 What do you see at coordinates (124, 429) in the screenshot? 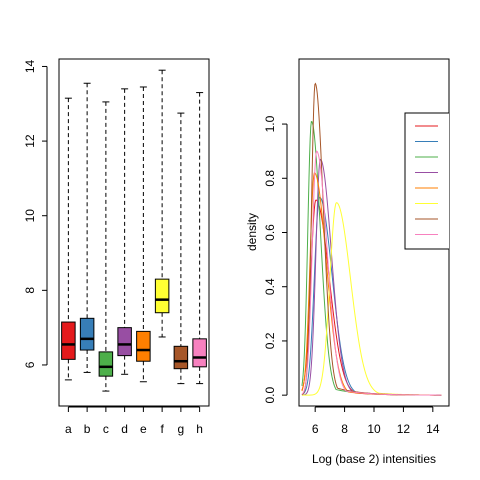
I see `boxplot-x-tick-label: d` at bounding box center [124, 429].